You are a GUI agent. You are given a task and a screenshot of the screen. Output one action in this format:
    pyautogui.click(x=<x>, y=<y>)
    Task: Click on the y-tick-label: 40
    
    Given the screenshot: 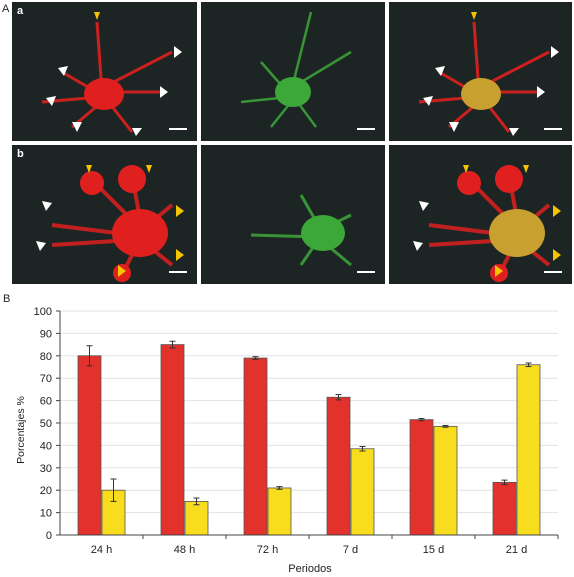 What is the action you would take?
    pyautogui.click(x=46, y=446)
    